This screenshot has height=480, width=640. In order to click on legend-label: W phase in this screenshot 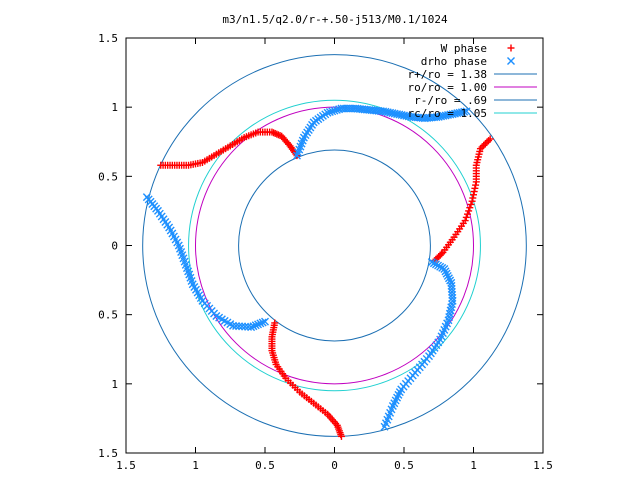, I will do `click(464, 48)`.